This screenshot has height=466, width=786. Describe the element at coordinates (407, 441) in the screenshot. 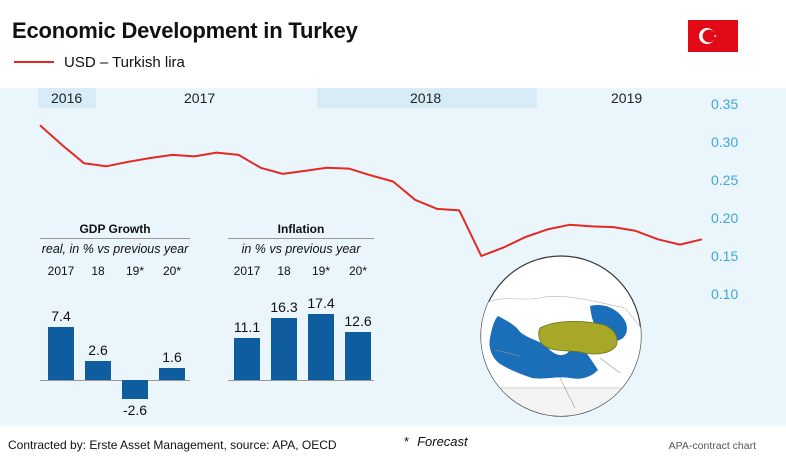

I see `forecast-mark: *` at that location.